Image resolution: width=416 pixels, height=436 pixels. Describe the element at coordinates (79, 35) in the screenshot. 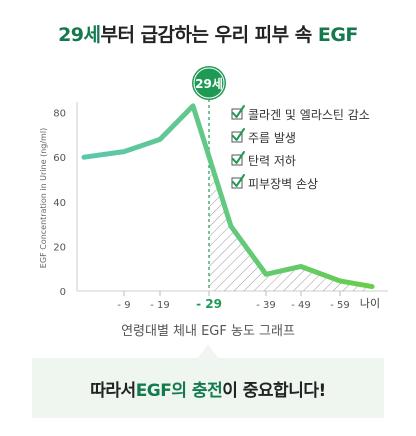

I see `title-age-highlight: 29세` at that location.